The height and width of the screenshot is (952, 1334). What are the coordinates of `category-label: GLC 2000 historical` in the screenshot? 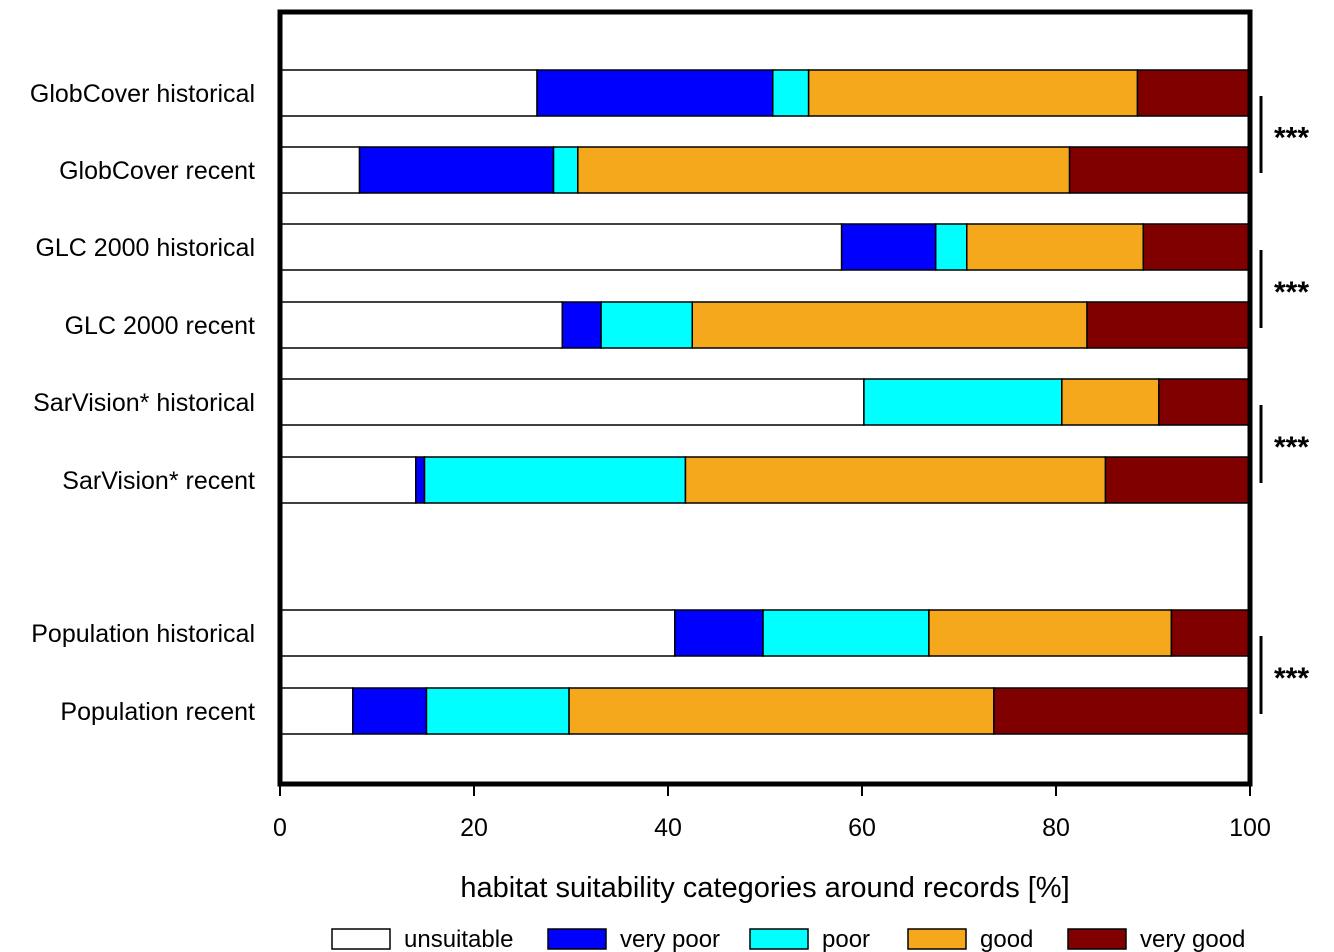 It's located at (145, 248).